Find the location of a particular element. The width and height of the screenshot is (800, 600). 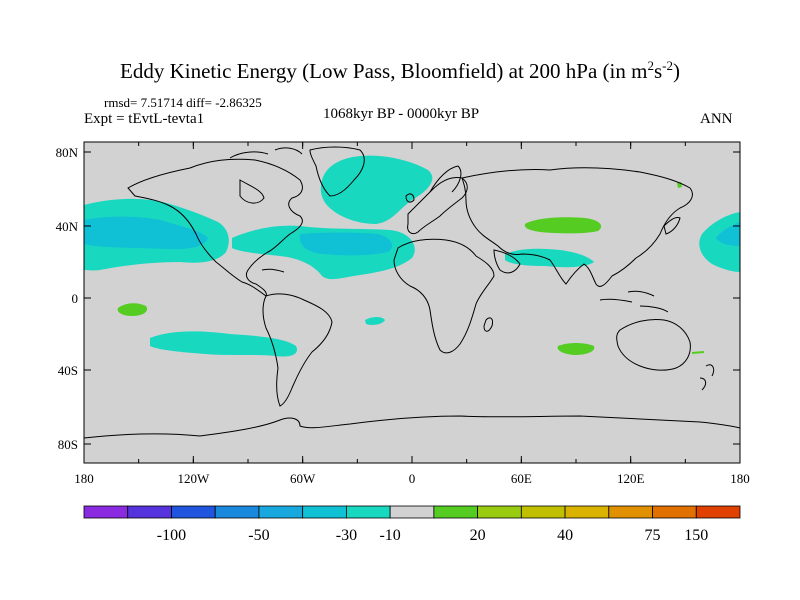

colorbar-label: 40 is located at coordinates (565, 535).